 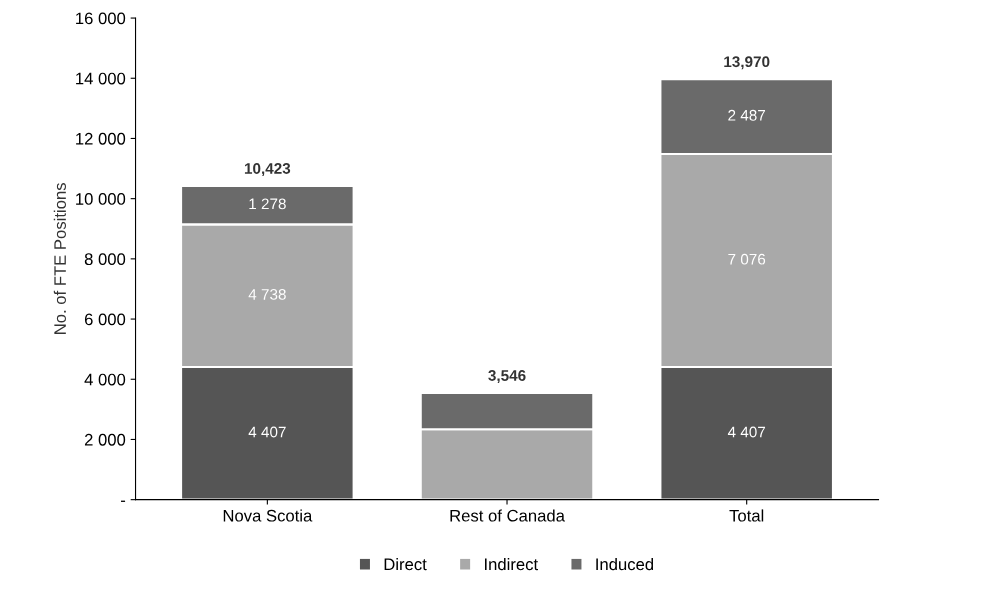 I want to click on y-tick-label: 14 000, so click(x=101, y=78).